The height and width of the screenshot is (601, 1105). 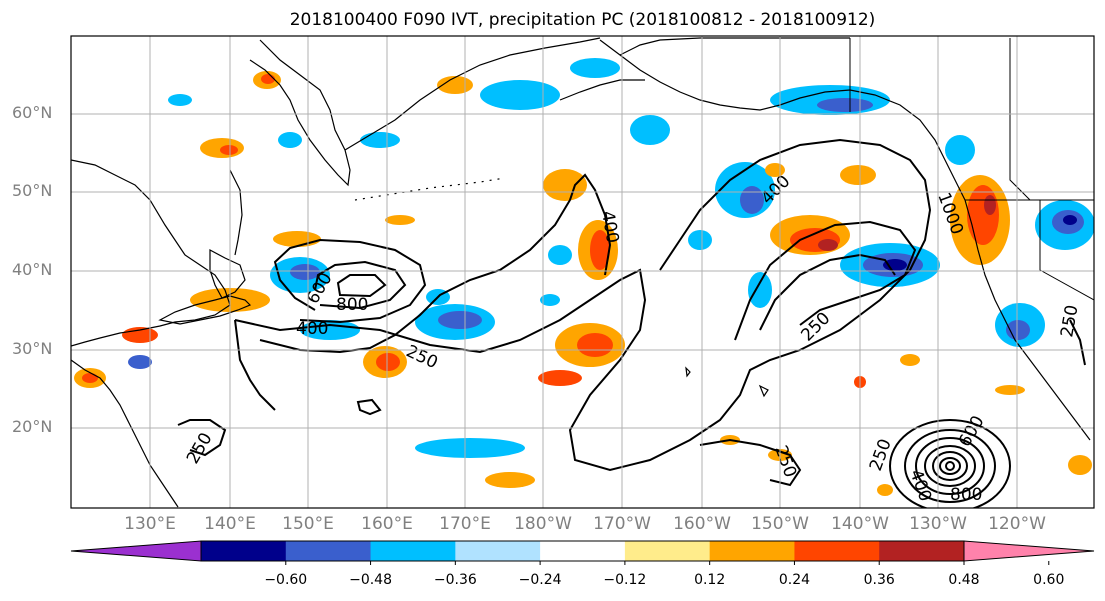 I want to click on lat-tick-label: 40°N, so click(x=32, y=269).